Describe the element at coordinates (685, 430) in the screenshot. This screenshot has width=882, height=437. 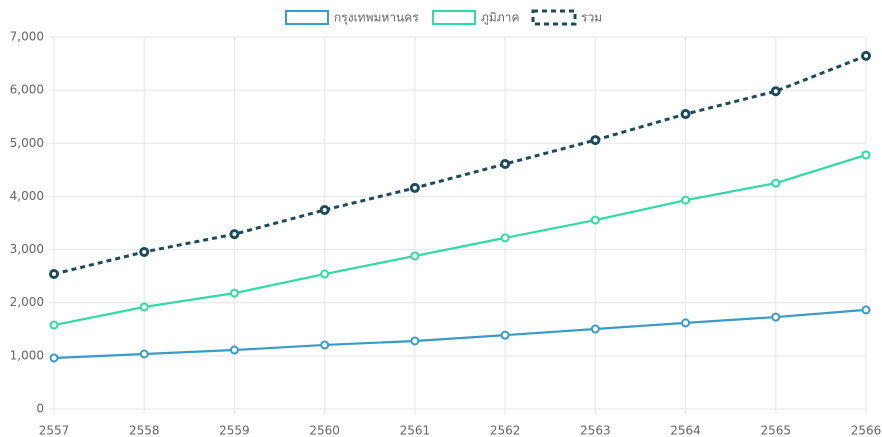
I see `x-tick-label: 2564` at that location.